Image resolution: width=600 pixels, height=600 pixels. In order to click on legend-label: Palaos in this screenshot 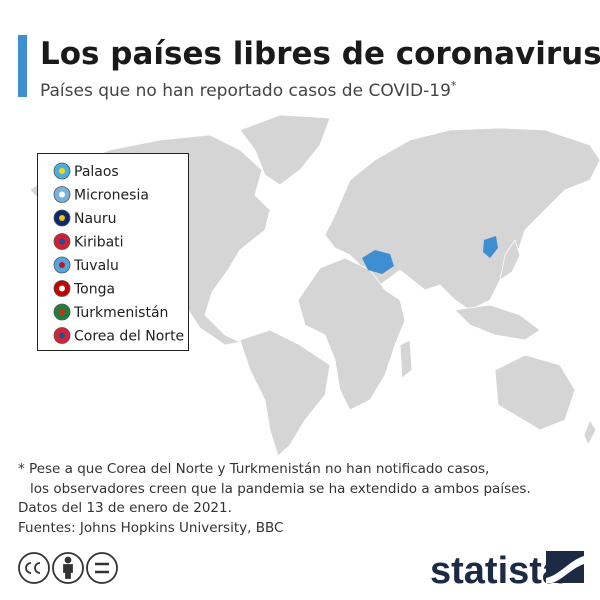, I will do `click(96, 172)`.